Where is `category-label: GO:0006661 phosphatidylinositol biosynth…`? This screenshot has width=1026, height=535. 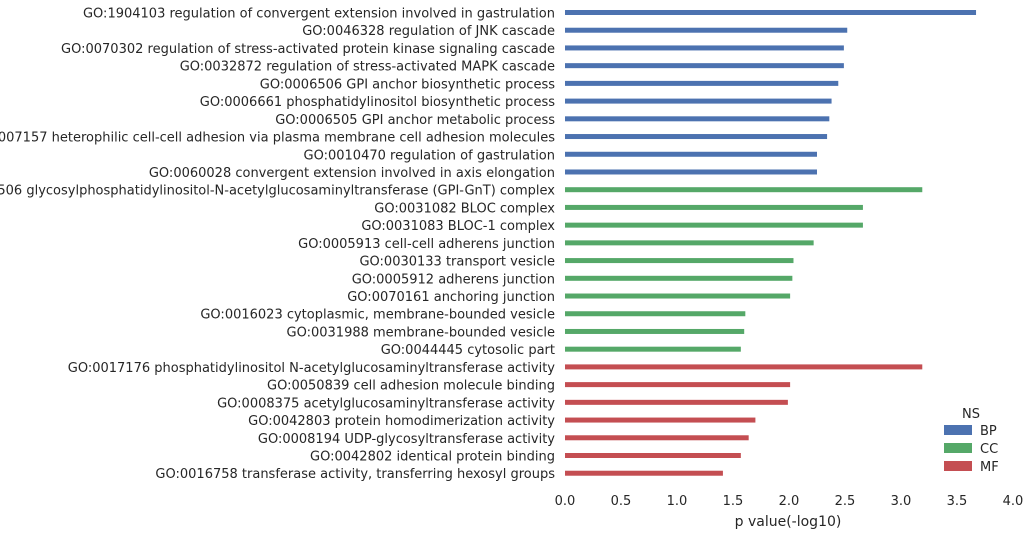
category-label: GO:0006661 phosphatidylinositol biosynth… is located at coordinates (377, 102).